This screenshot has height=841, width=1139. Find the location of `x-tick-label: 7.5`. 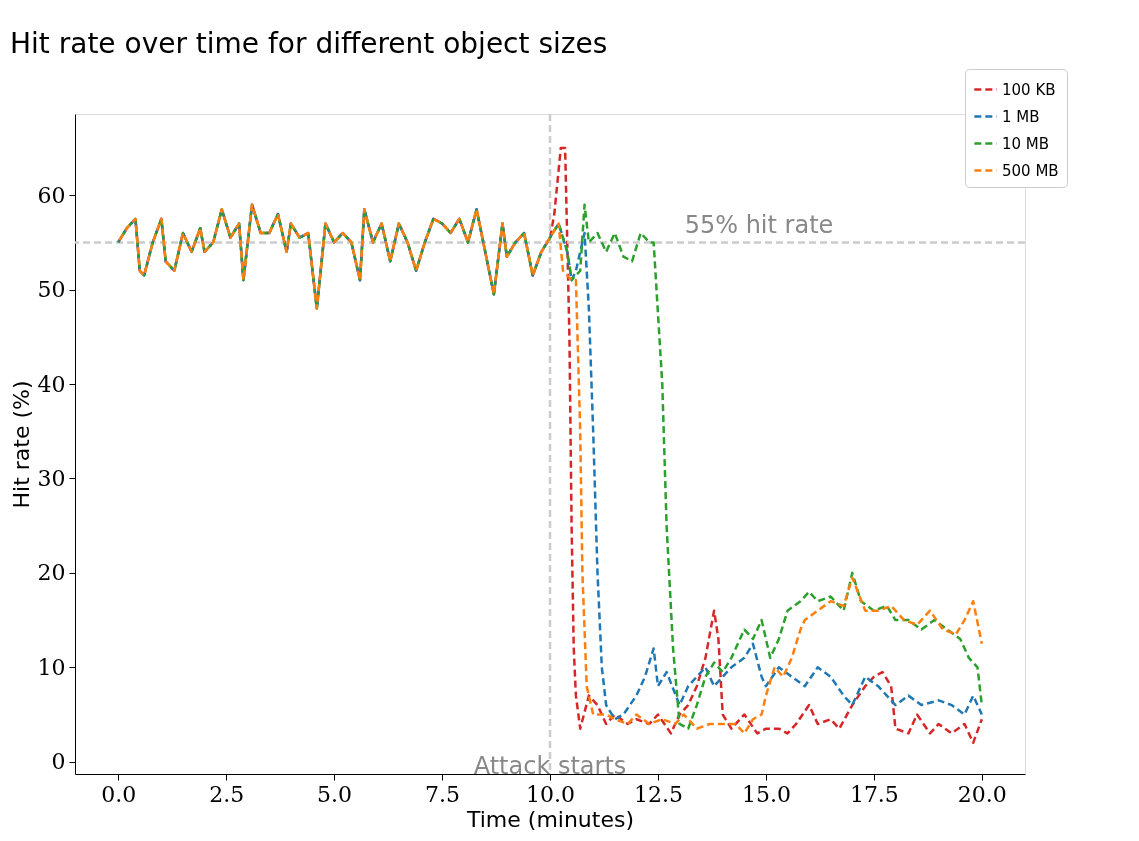

x-tick-label: 7.5 is located at coordinates (443, 794).